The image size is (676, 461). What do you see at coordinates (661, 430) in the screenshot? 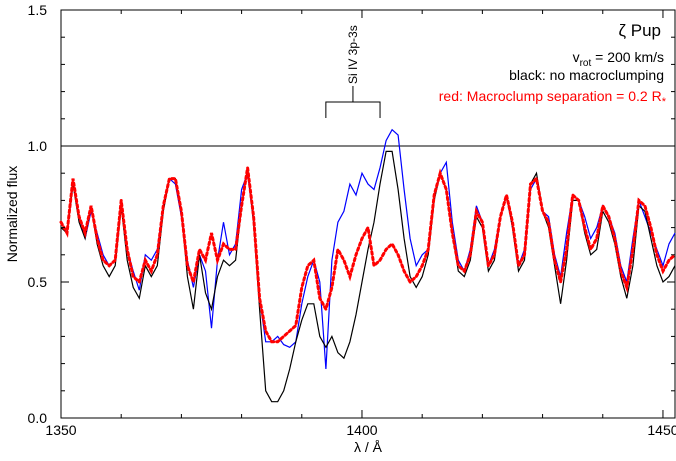
I see `x-tick-label: 1450` at bounding box center [661, 430].